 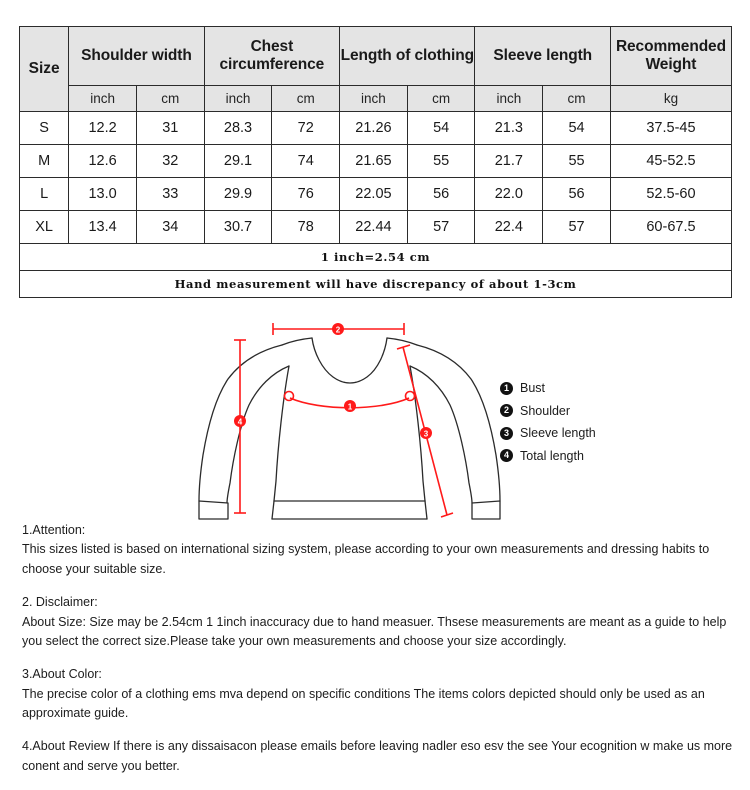 What do you see at coordinates (441, 98) in the screenshot?
I see `header-unit-length-cm: cm` at bounding box center [441, 98].